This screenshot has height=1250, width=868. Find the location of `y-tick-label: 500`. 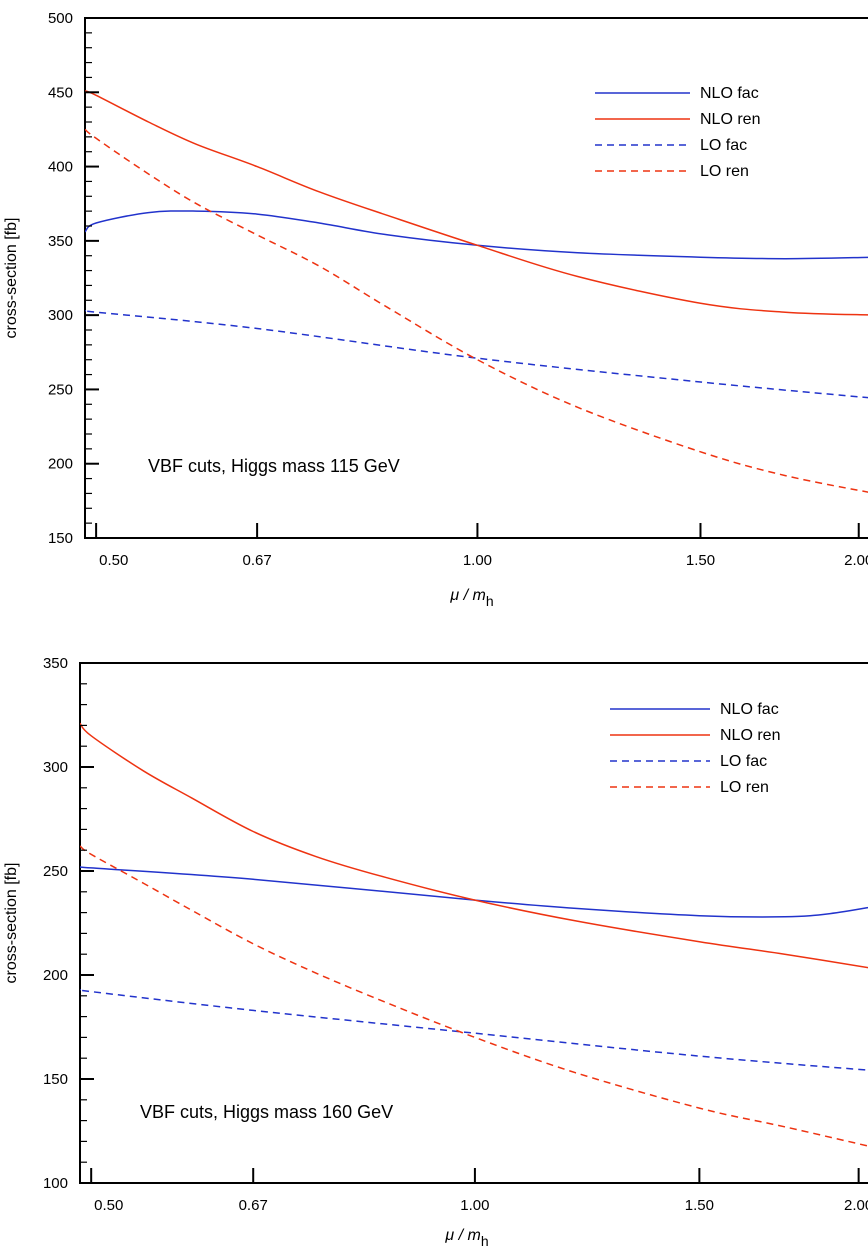

y-tick-label: 500 is located at coordinates (60, 18).